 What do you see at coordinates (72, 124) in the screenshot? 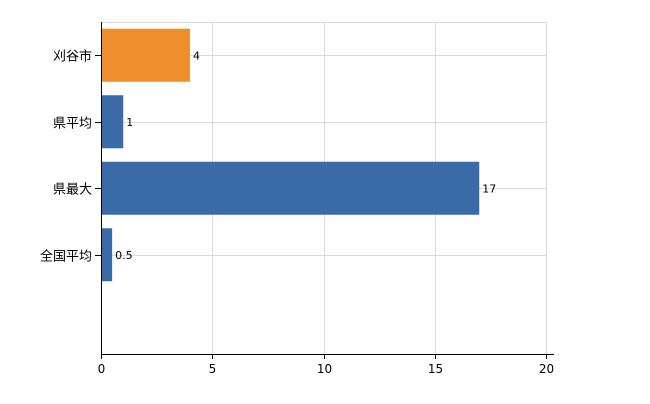
I see `y-category-label: 県平均` at bounding box center [72, 124].